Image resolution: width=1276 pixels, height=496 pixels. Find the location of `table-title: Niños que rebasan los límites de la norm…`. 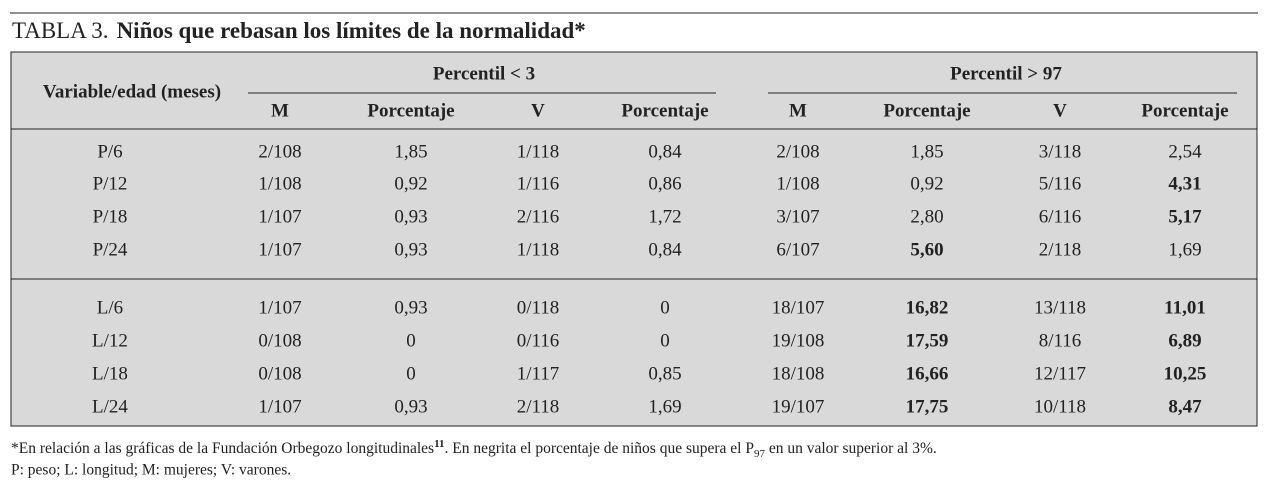

table-title: Niños que rebasan los límites de la norm… is located at coordinates (351, 30).